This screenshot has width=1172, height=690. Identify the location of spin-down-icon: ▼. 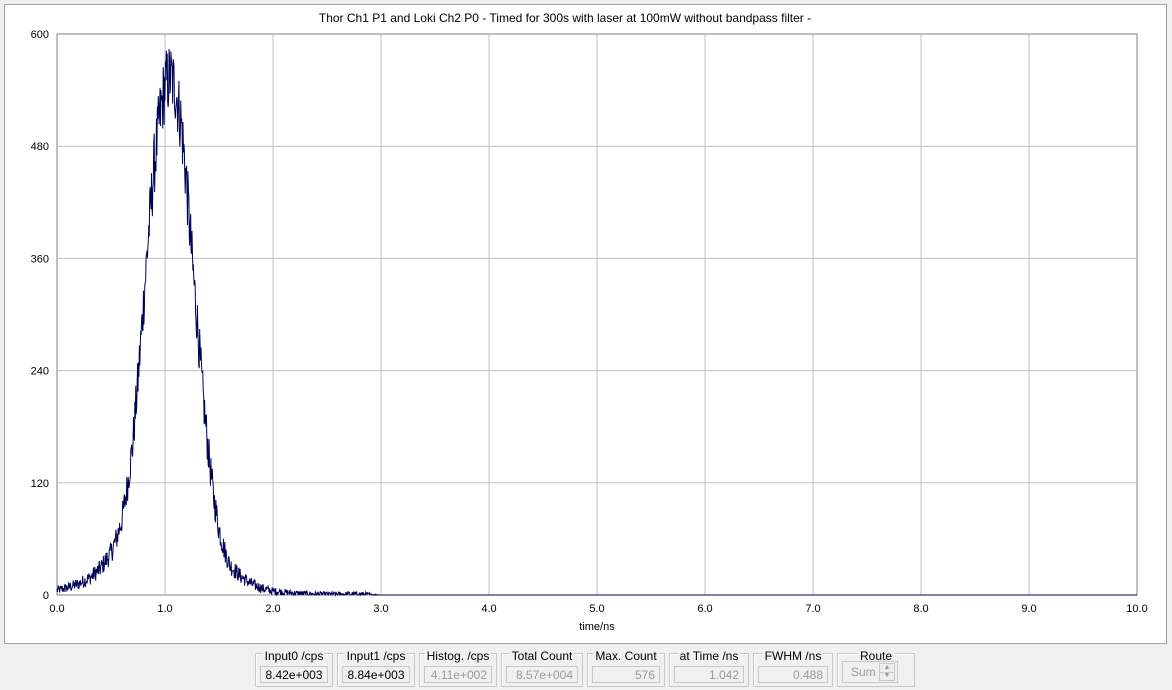
(887, 675).